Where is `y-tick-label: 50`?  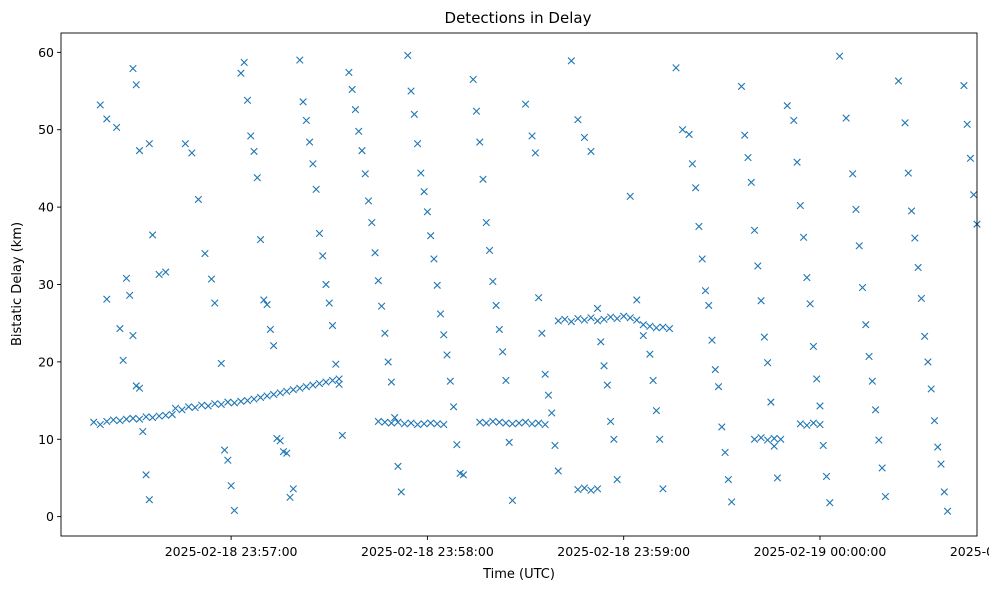
y-tick-label: 50 is located at coordinates (46, 129).